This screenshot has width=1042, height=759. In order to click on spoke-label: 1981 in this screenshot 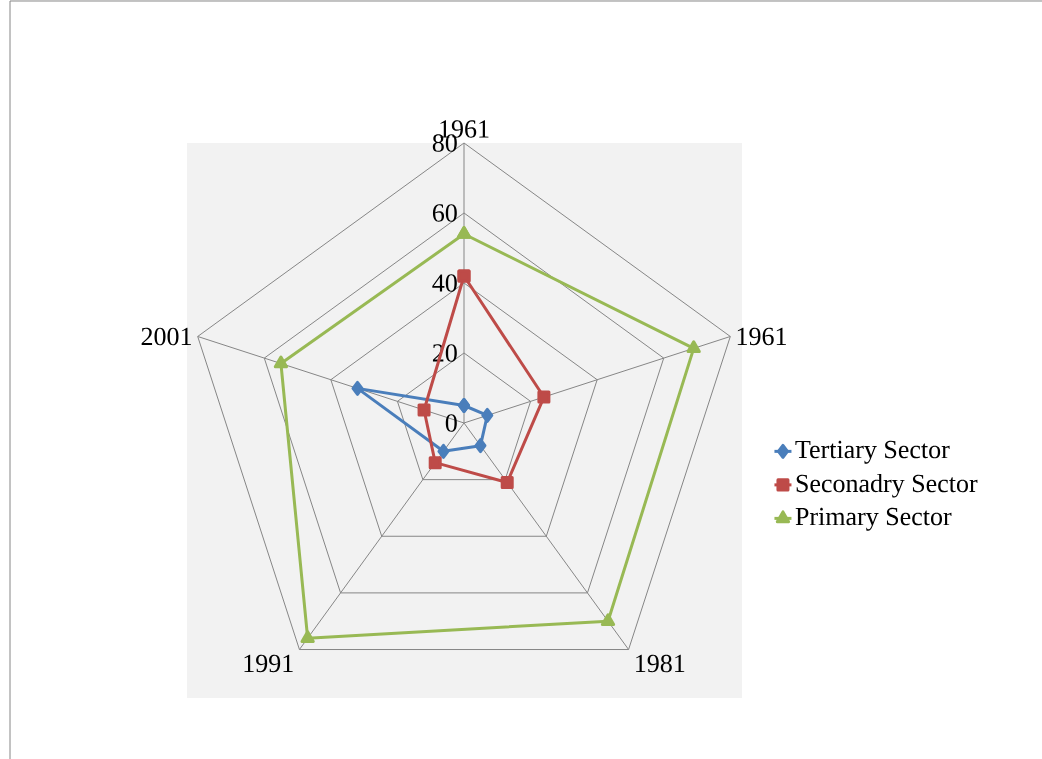, I will do `click(660, 663)`.